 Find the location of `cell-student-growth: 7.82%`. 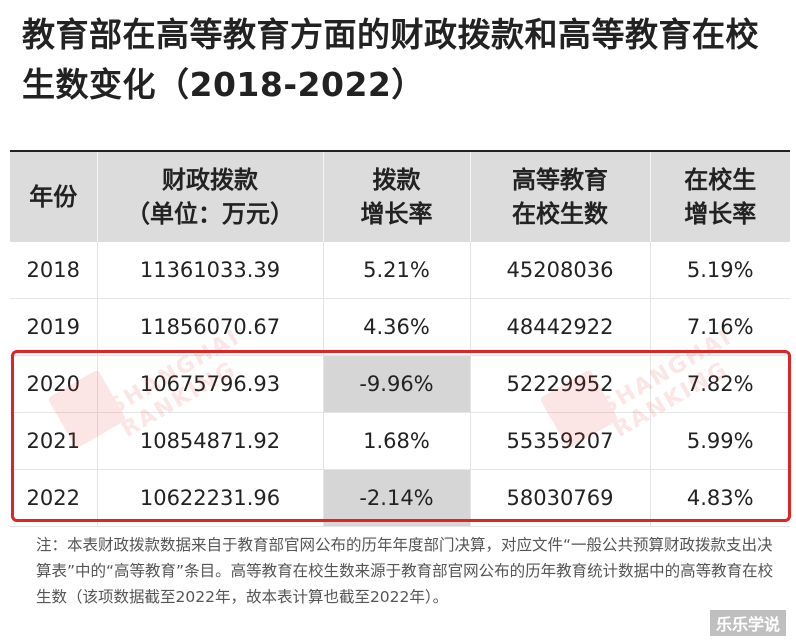

cell-student-growth: 7.82% is located at coordinates (719, 384).